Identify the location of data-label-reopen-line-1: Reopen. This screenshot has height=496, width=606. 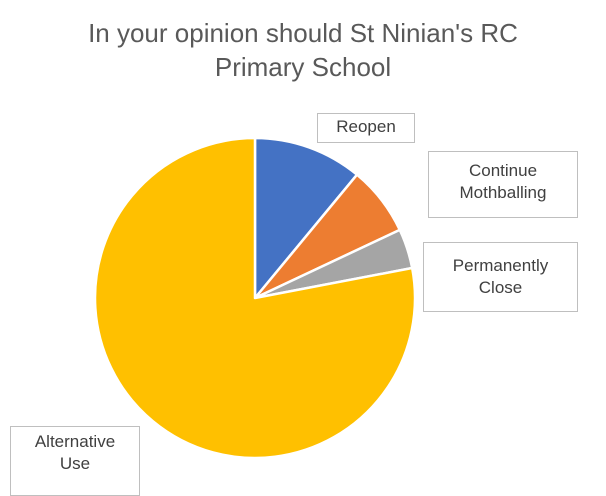
(366, 126).